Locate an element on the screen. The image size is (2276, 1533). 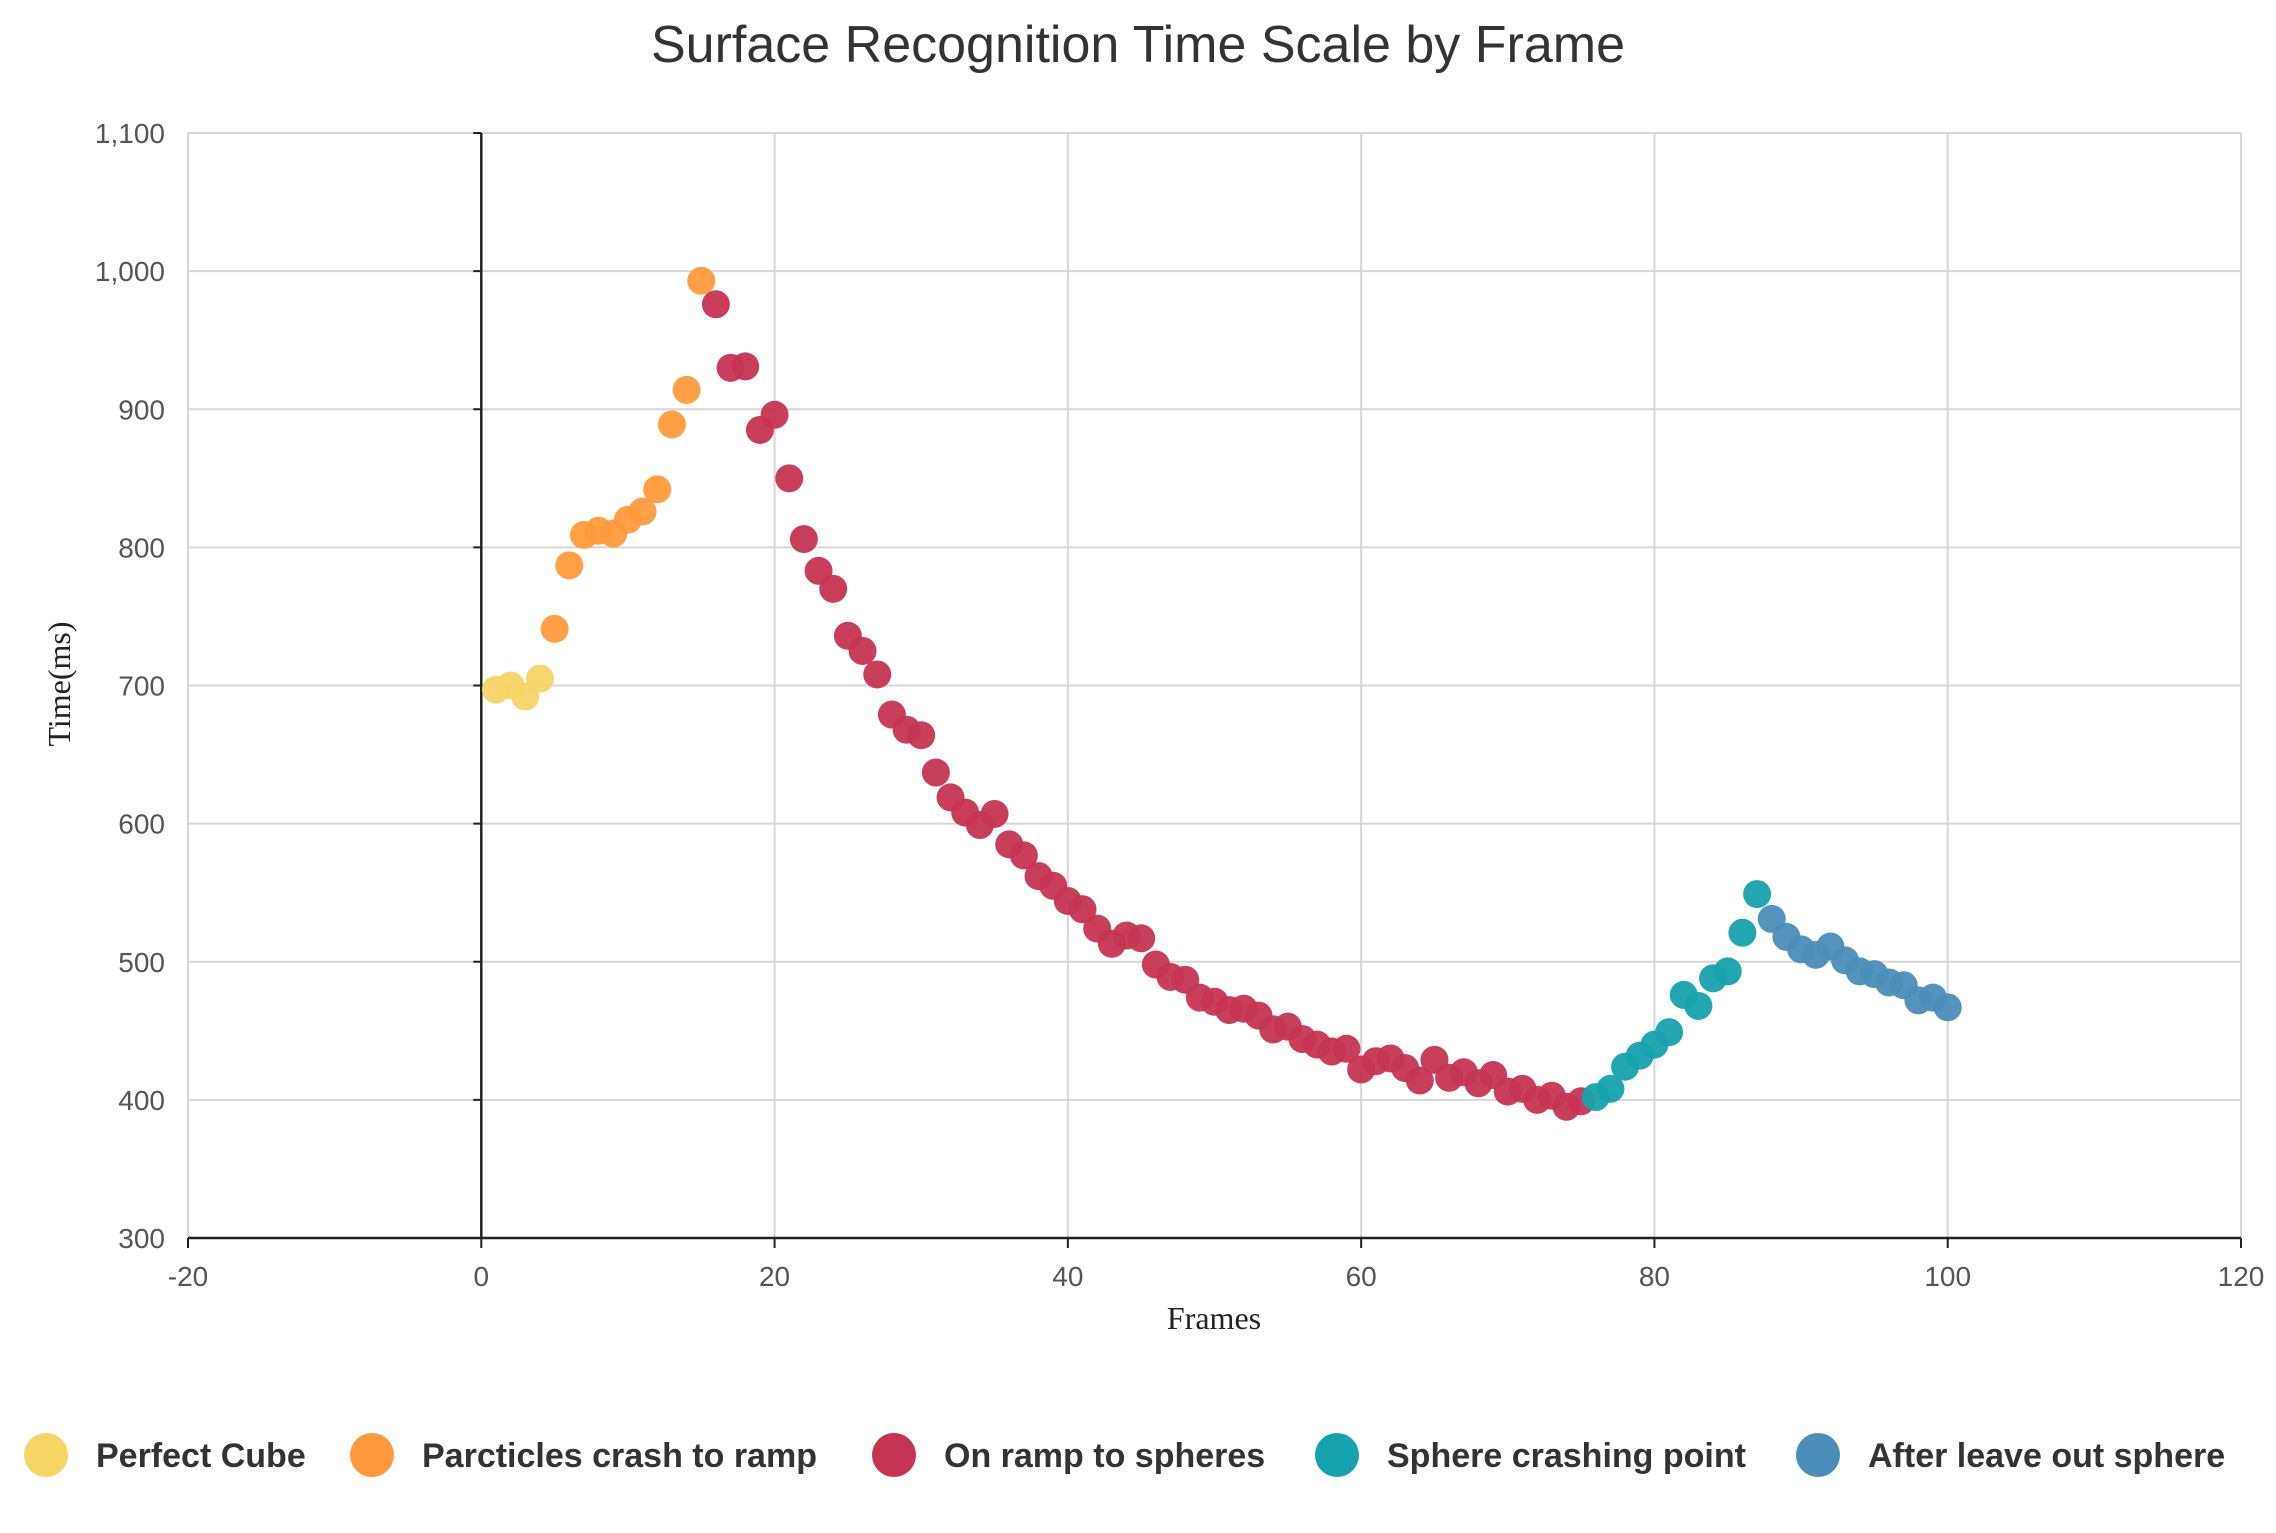
x-tick-label: 80 is located at coordinates (1654, 1276).